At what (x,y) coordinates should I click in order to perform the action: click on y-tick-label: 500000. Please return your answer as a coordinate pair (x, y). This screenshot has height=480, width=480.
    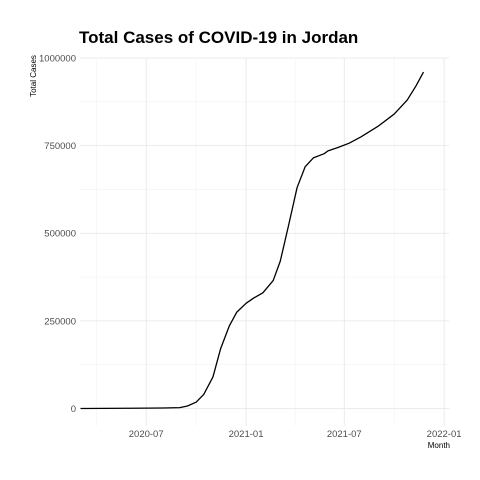
    Looking at the image, I should click on (60, 234).